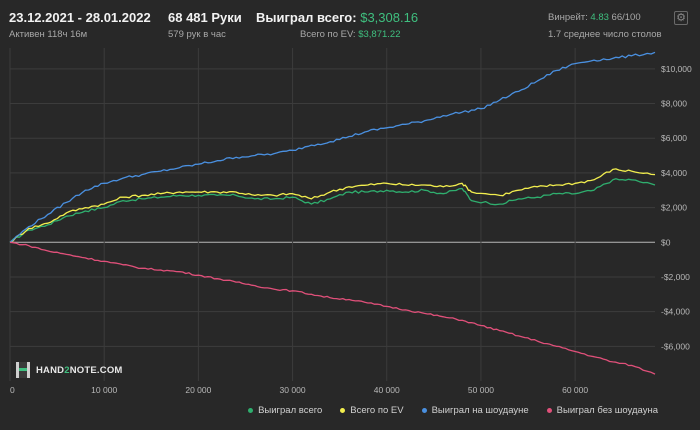 Image resolution: width=700 pixels, height=430 pixels. Describe the element at coordinates (599, 17) in the screenshot. I see `winrate-value: 4.83` at that location.